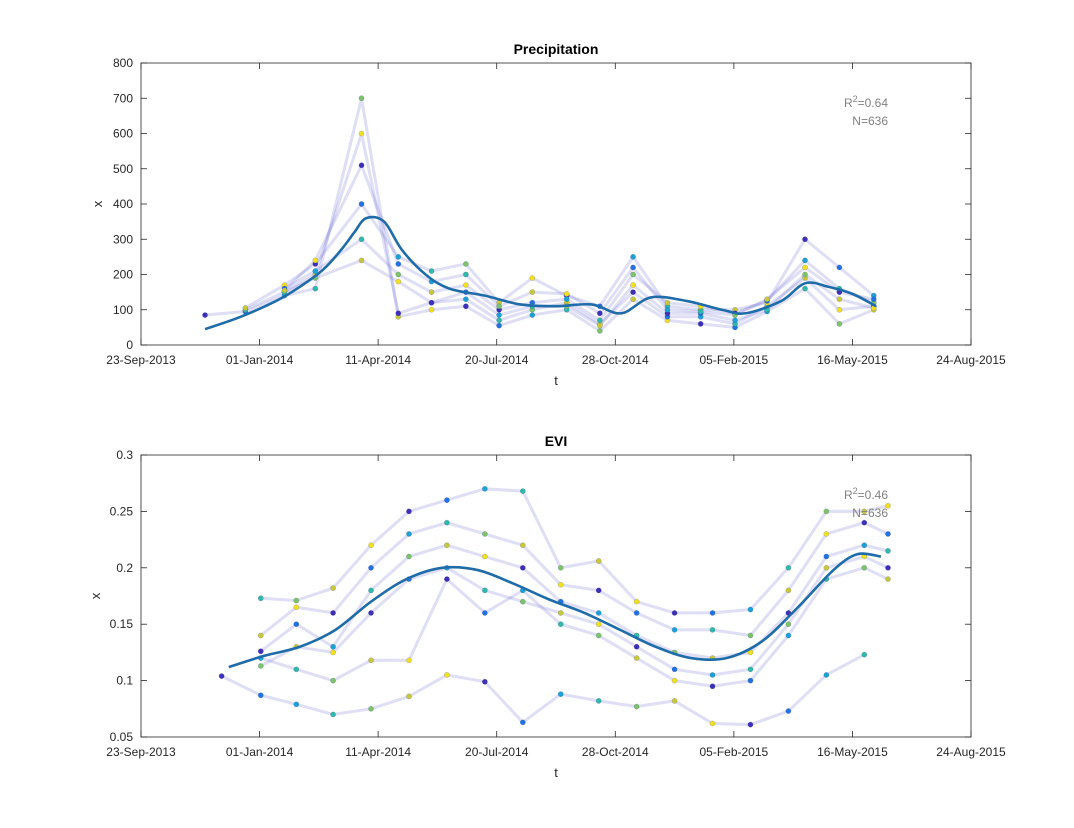 The width and height of the screenshot is (1074, 828). I want to click on evi-y-tick-label: 0.05, so click(122, 737).